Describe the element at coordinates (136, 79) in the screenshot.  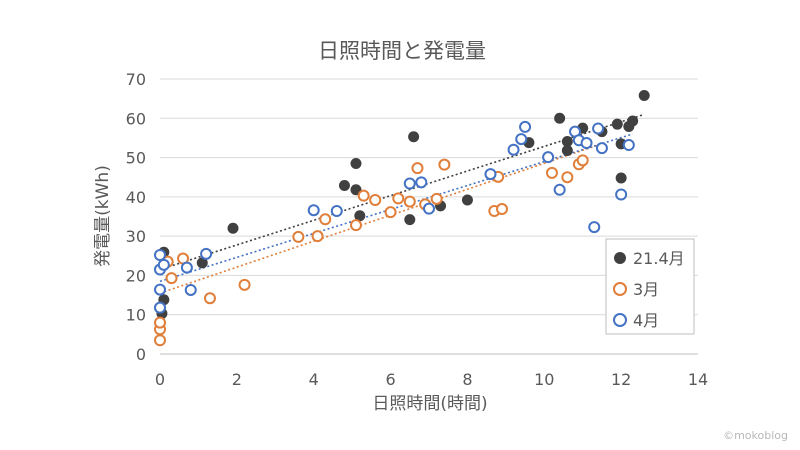
I see `y-tick-label: 70` at that location.